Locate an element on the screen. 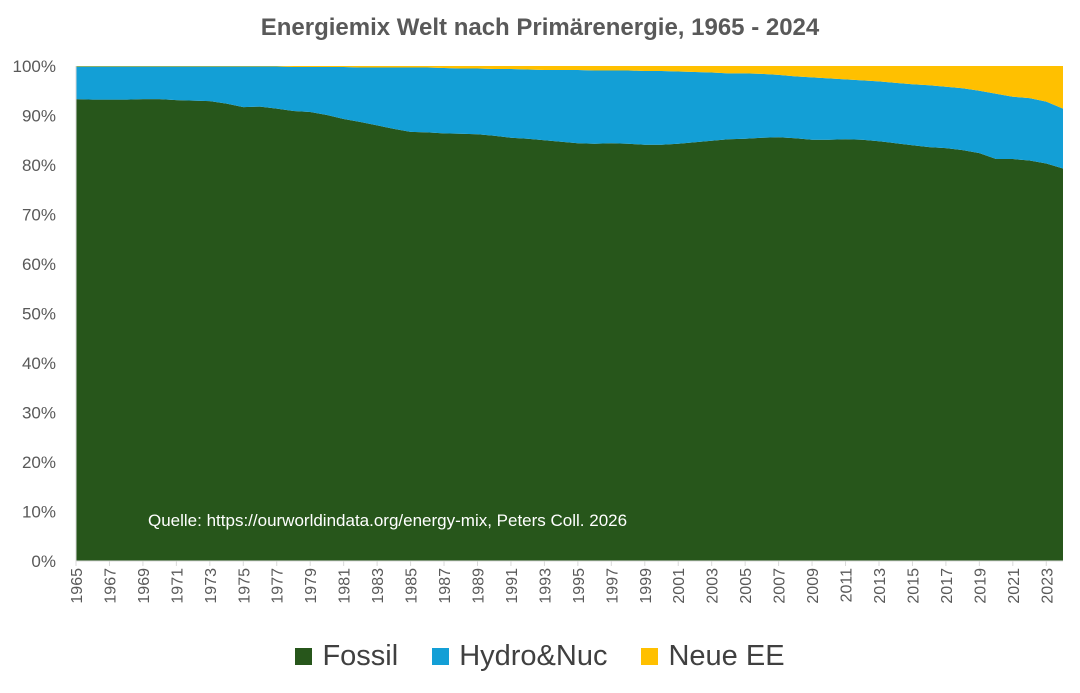 This screenshot has width=1080, height=693. x-tick-label: 1967 is located at coordinates (110, 586).